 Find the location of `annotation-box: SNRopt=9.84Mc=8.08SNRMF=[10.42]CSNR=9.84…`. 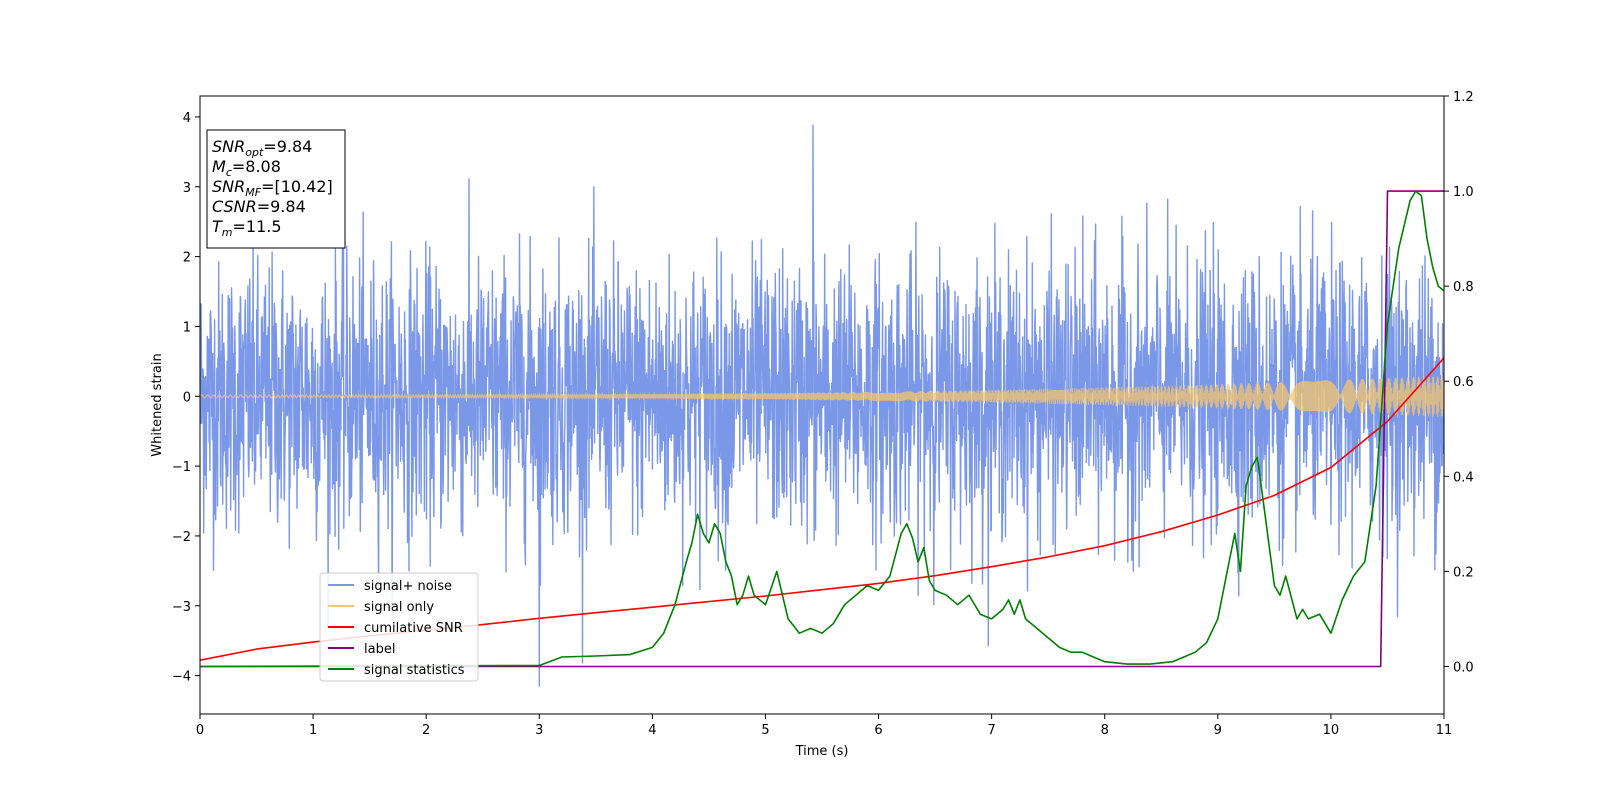

annotation-box: SNRopt=9.84Mc=8.08SNRMF=[10.42]CSNR=9.84… is located at coordinates (276, 189).